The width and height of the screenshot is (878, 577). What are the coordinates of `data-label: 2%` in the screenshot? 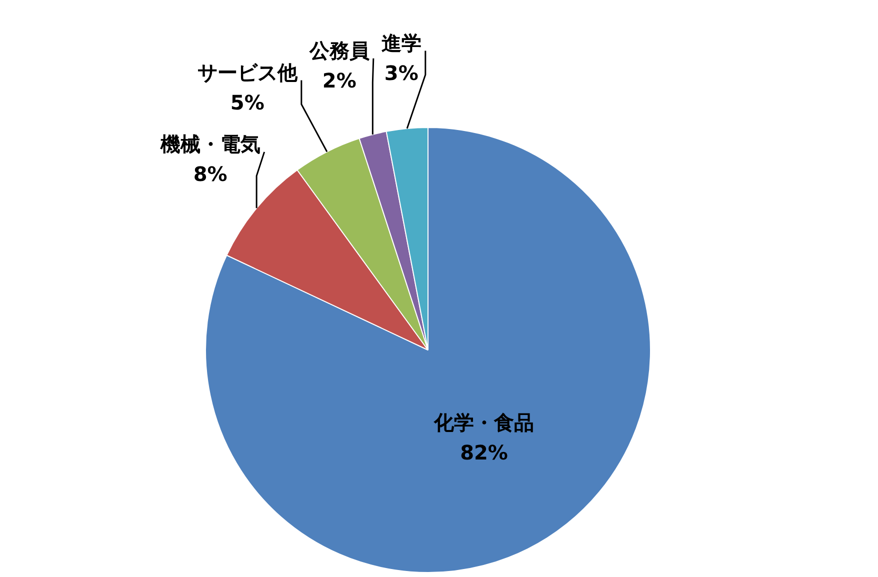 It's located at (339, 80).